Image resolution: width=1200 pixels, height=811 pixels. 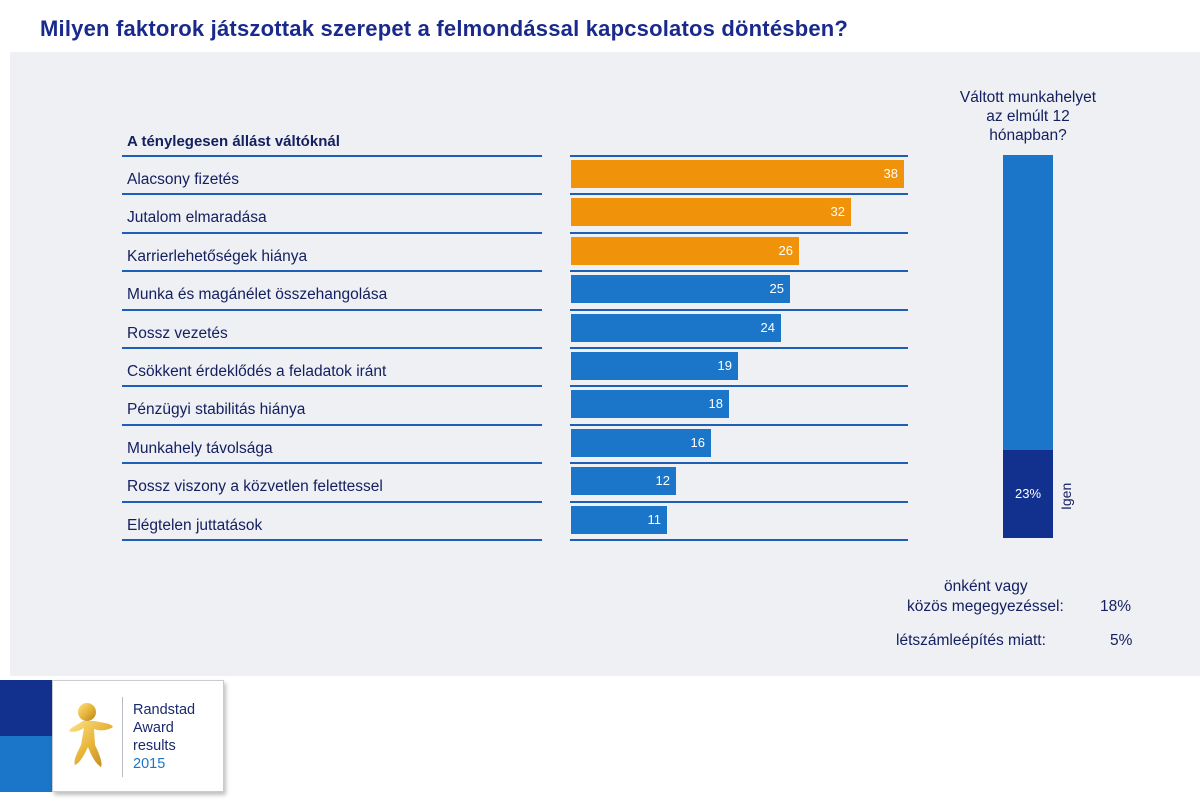 What do you see at coordinates (164, 710) in the screenshot?
I see `logo-line: Randstad` at bounding box center [164, 710].